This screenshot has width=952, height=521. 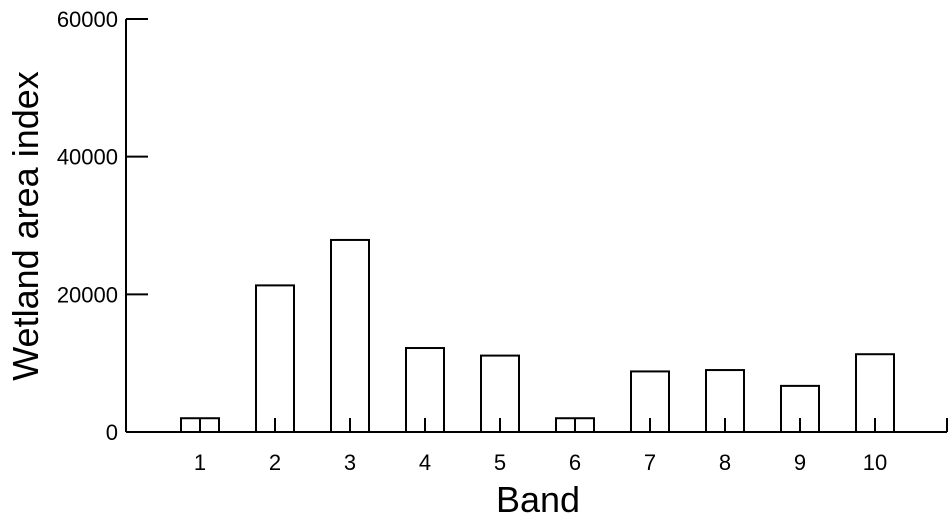 I want to click on x-tick-label-3: 3, so click(x=350, y=462).